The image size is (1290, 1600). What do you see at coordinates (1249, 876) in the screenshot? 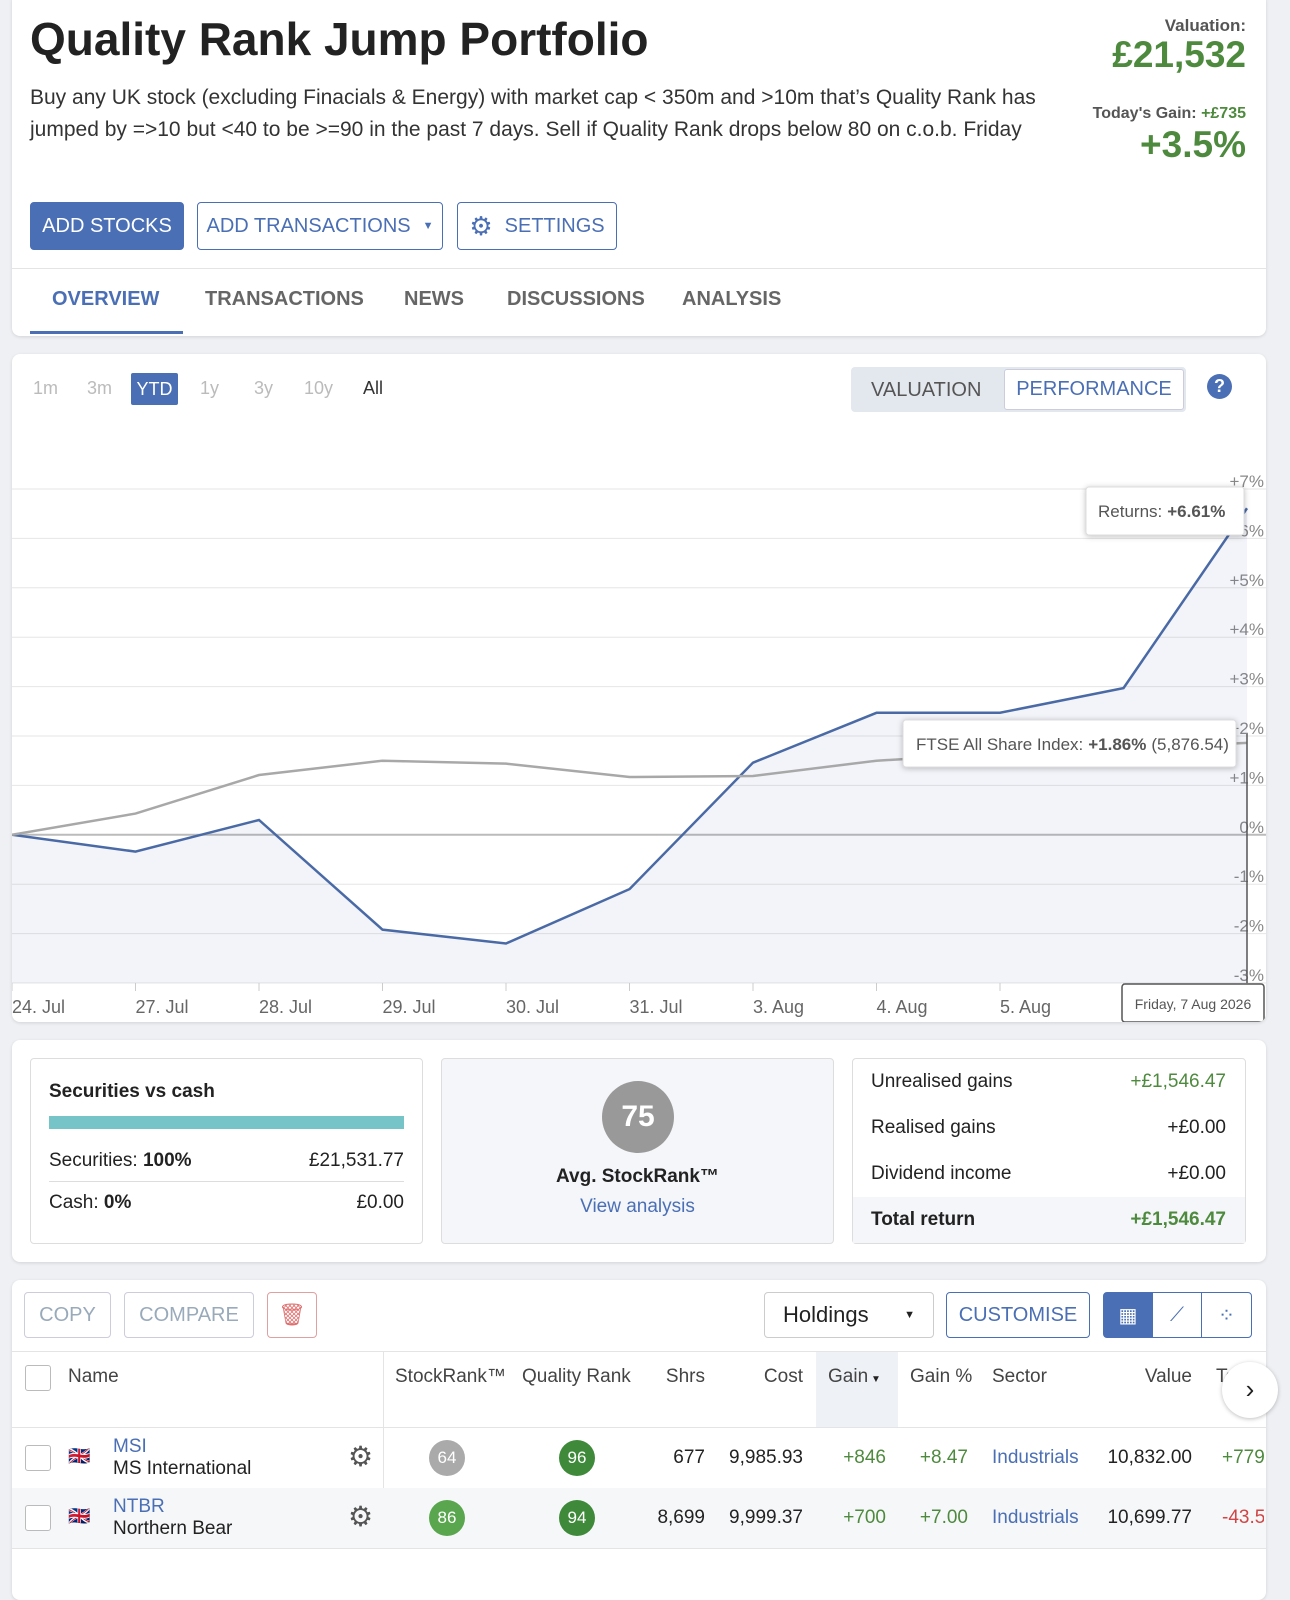
I see `y-tick-label: -1%` at bounding box center [1249, 876].